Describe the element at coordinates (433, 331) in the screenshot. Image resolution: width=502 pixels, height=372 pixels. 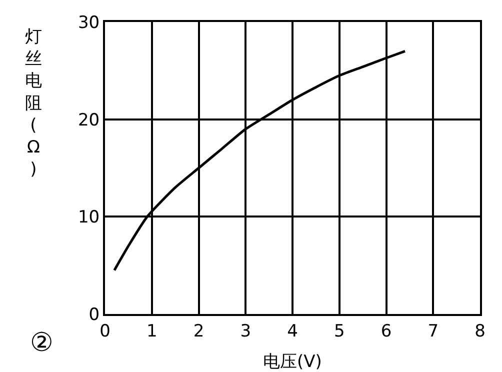
I see `x-tick-label: 7` at that location.